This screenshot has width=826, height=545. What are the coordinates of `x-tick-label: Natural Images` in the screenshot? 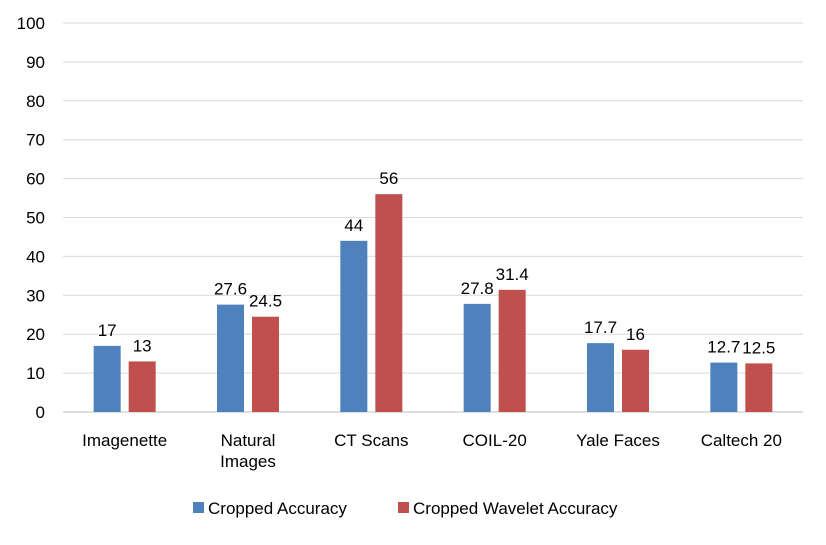 It's located at (248, 451).